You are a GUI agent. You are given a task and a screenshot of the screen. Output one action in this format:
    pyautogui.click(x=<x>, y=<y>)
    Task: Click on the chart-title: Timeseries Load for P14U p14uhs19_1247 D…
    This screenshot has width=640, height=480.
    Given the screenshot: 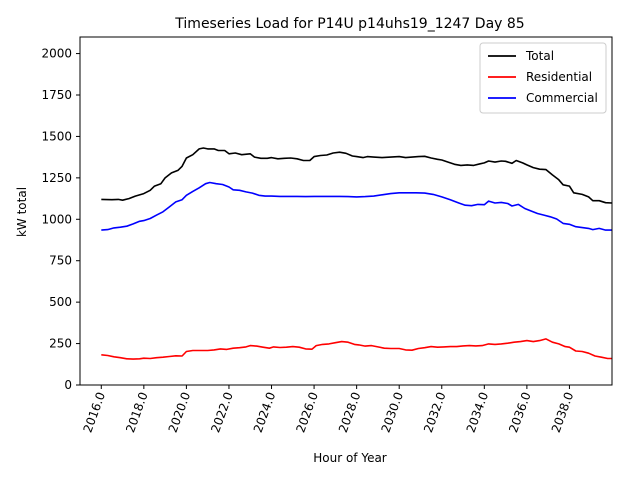 What is the action you would take?
    pyautogui.click(x=349, y=24)
    